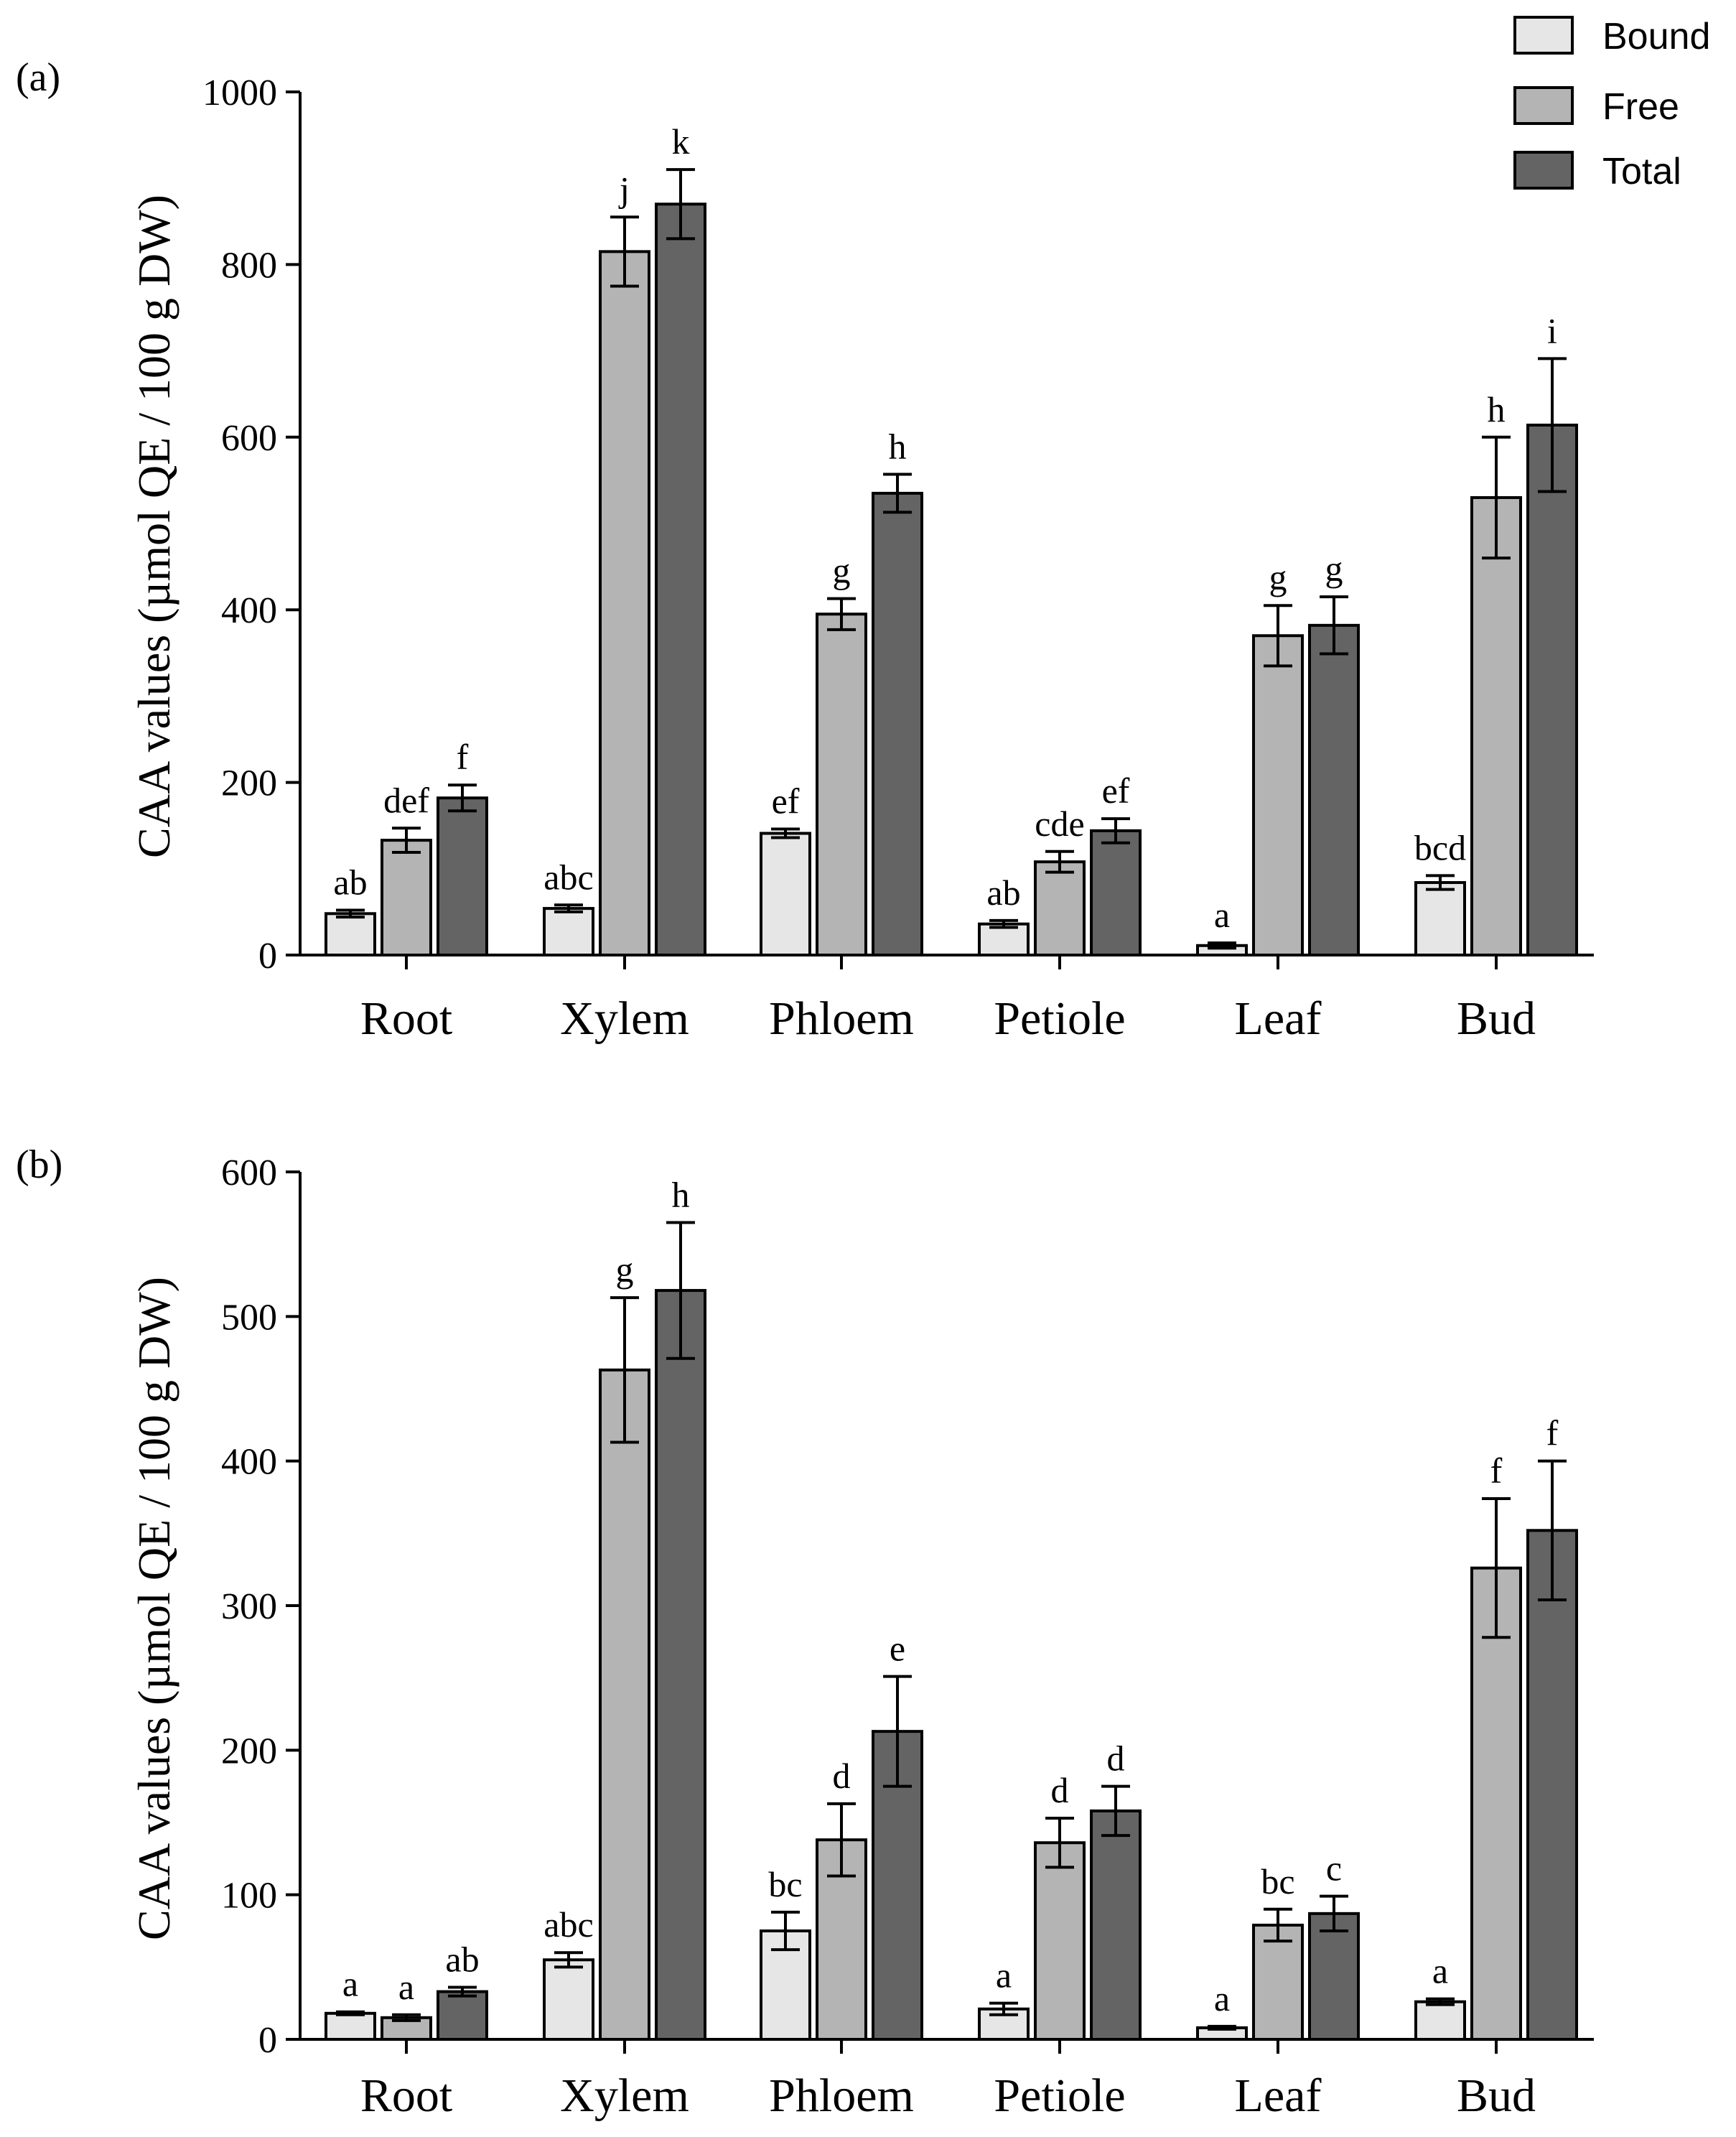 The image size is (1736, 2137). What do you see at coordinates (1059, 824) in the screenshot?
I see `significance-letter-free-a: cde` at bounding box center [1059, 824].